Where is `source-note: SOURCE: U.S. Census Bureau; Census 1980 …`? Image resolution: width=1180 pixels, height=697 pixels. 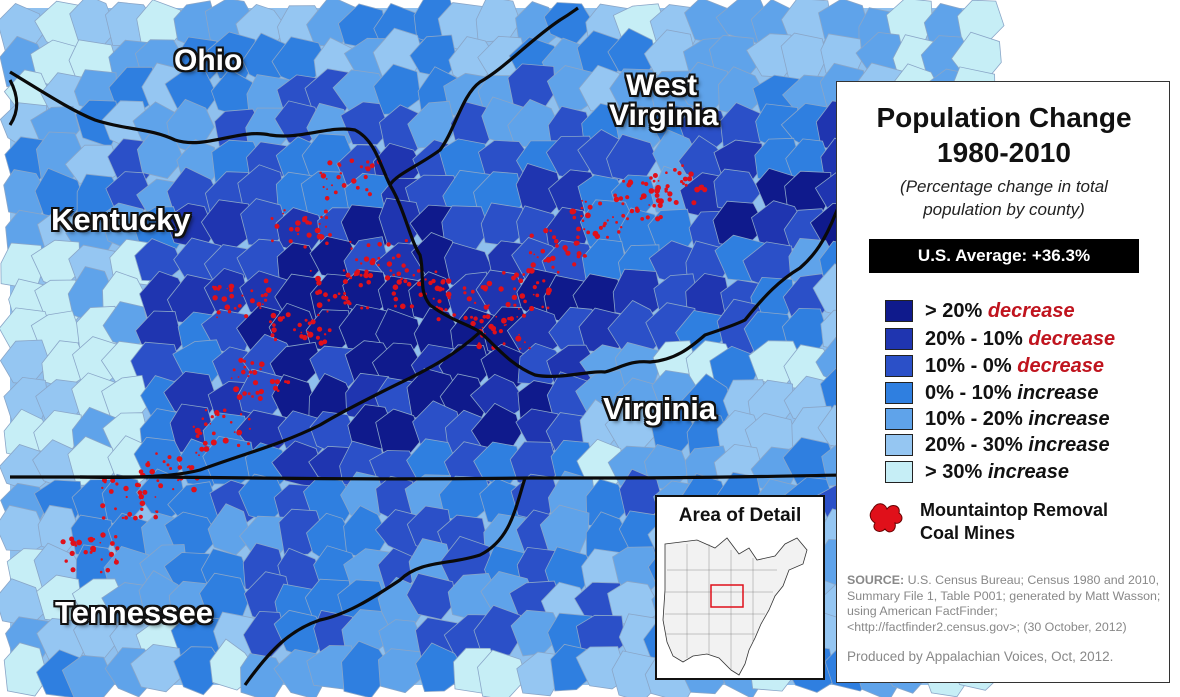
source-note: SOURCE: U.S. Census Bureau; Census 1980 … is located at coordinates (1004, 604).